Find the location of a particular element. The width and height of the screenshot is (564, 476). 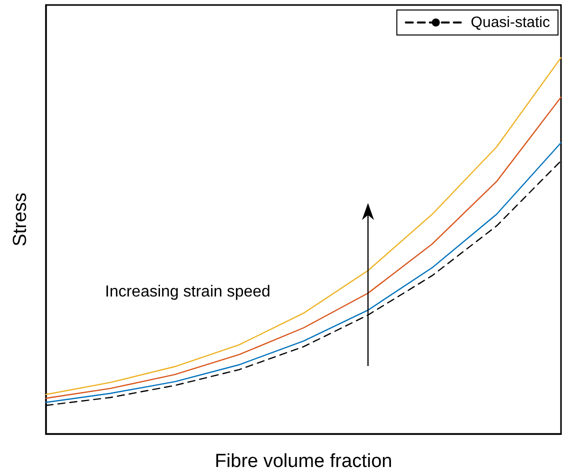

legend-label: Quasi-static is located at coordinates (510, 22).